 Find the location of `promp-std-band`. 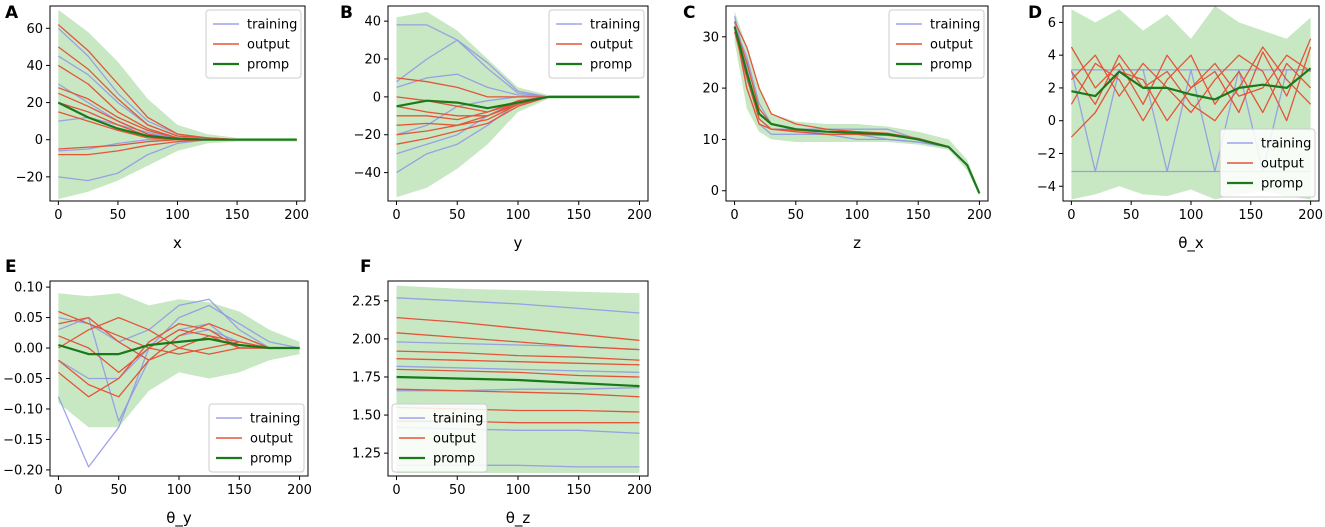

promp-std-band is located at coordinates (179, 360).